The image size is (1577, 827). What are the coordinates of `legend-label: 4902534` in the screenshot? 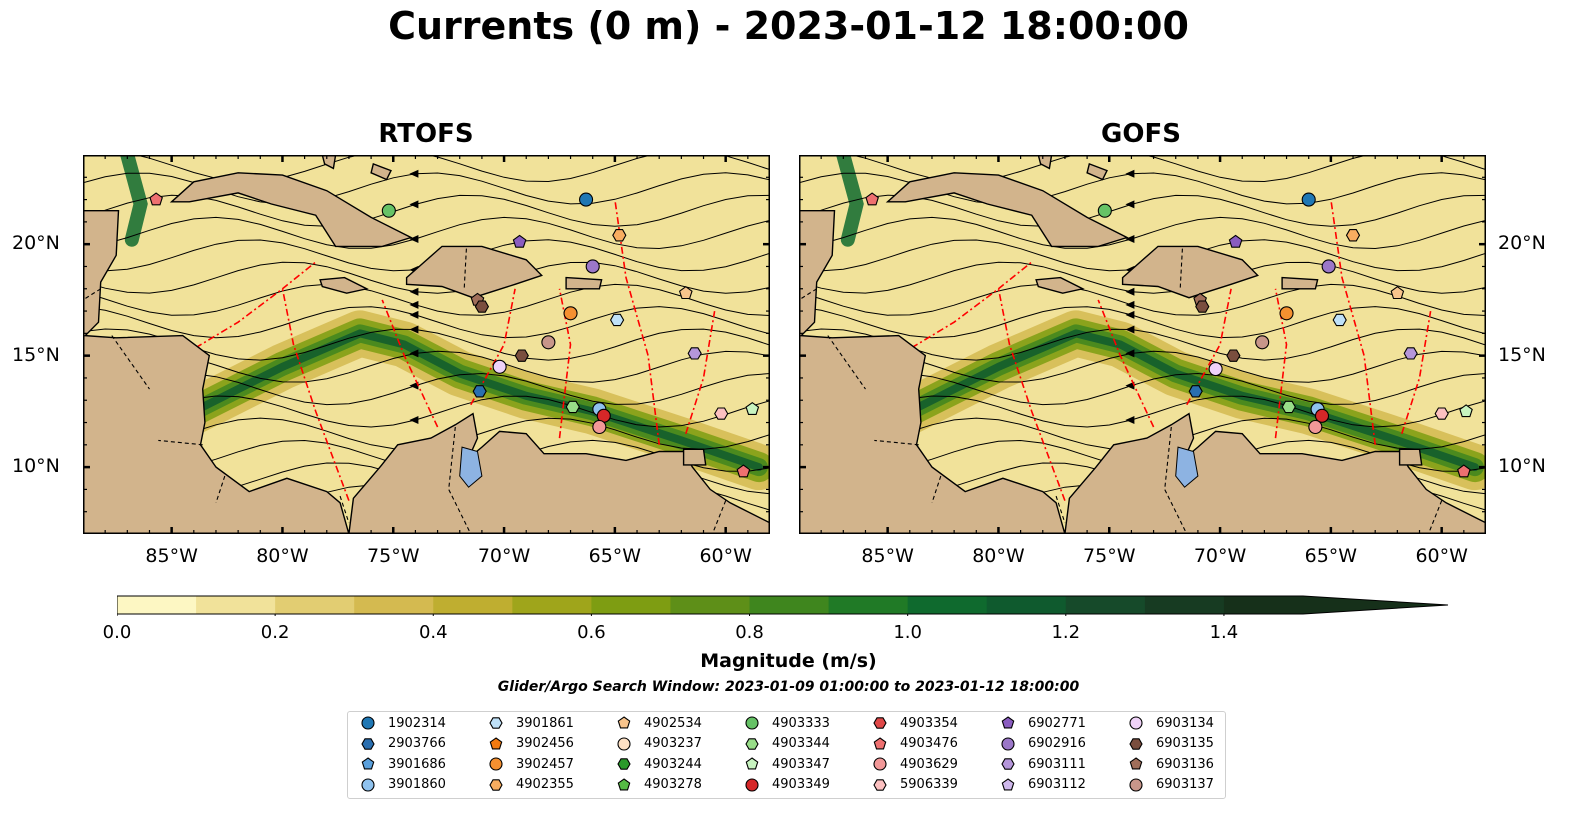 It's located at (673, 723).